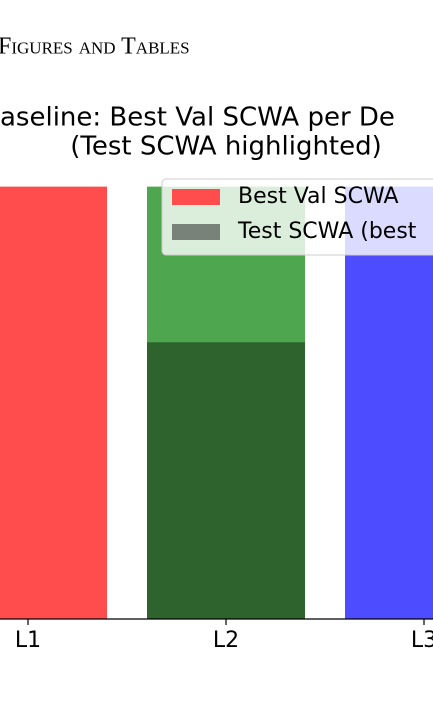  What do you see at coordinates (327, 231) in the screenshot?
I see `legend-label: Test SCWA (best` at bounding box center [327, 231].